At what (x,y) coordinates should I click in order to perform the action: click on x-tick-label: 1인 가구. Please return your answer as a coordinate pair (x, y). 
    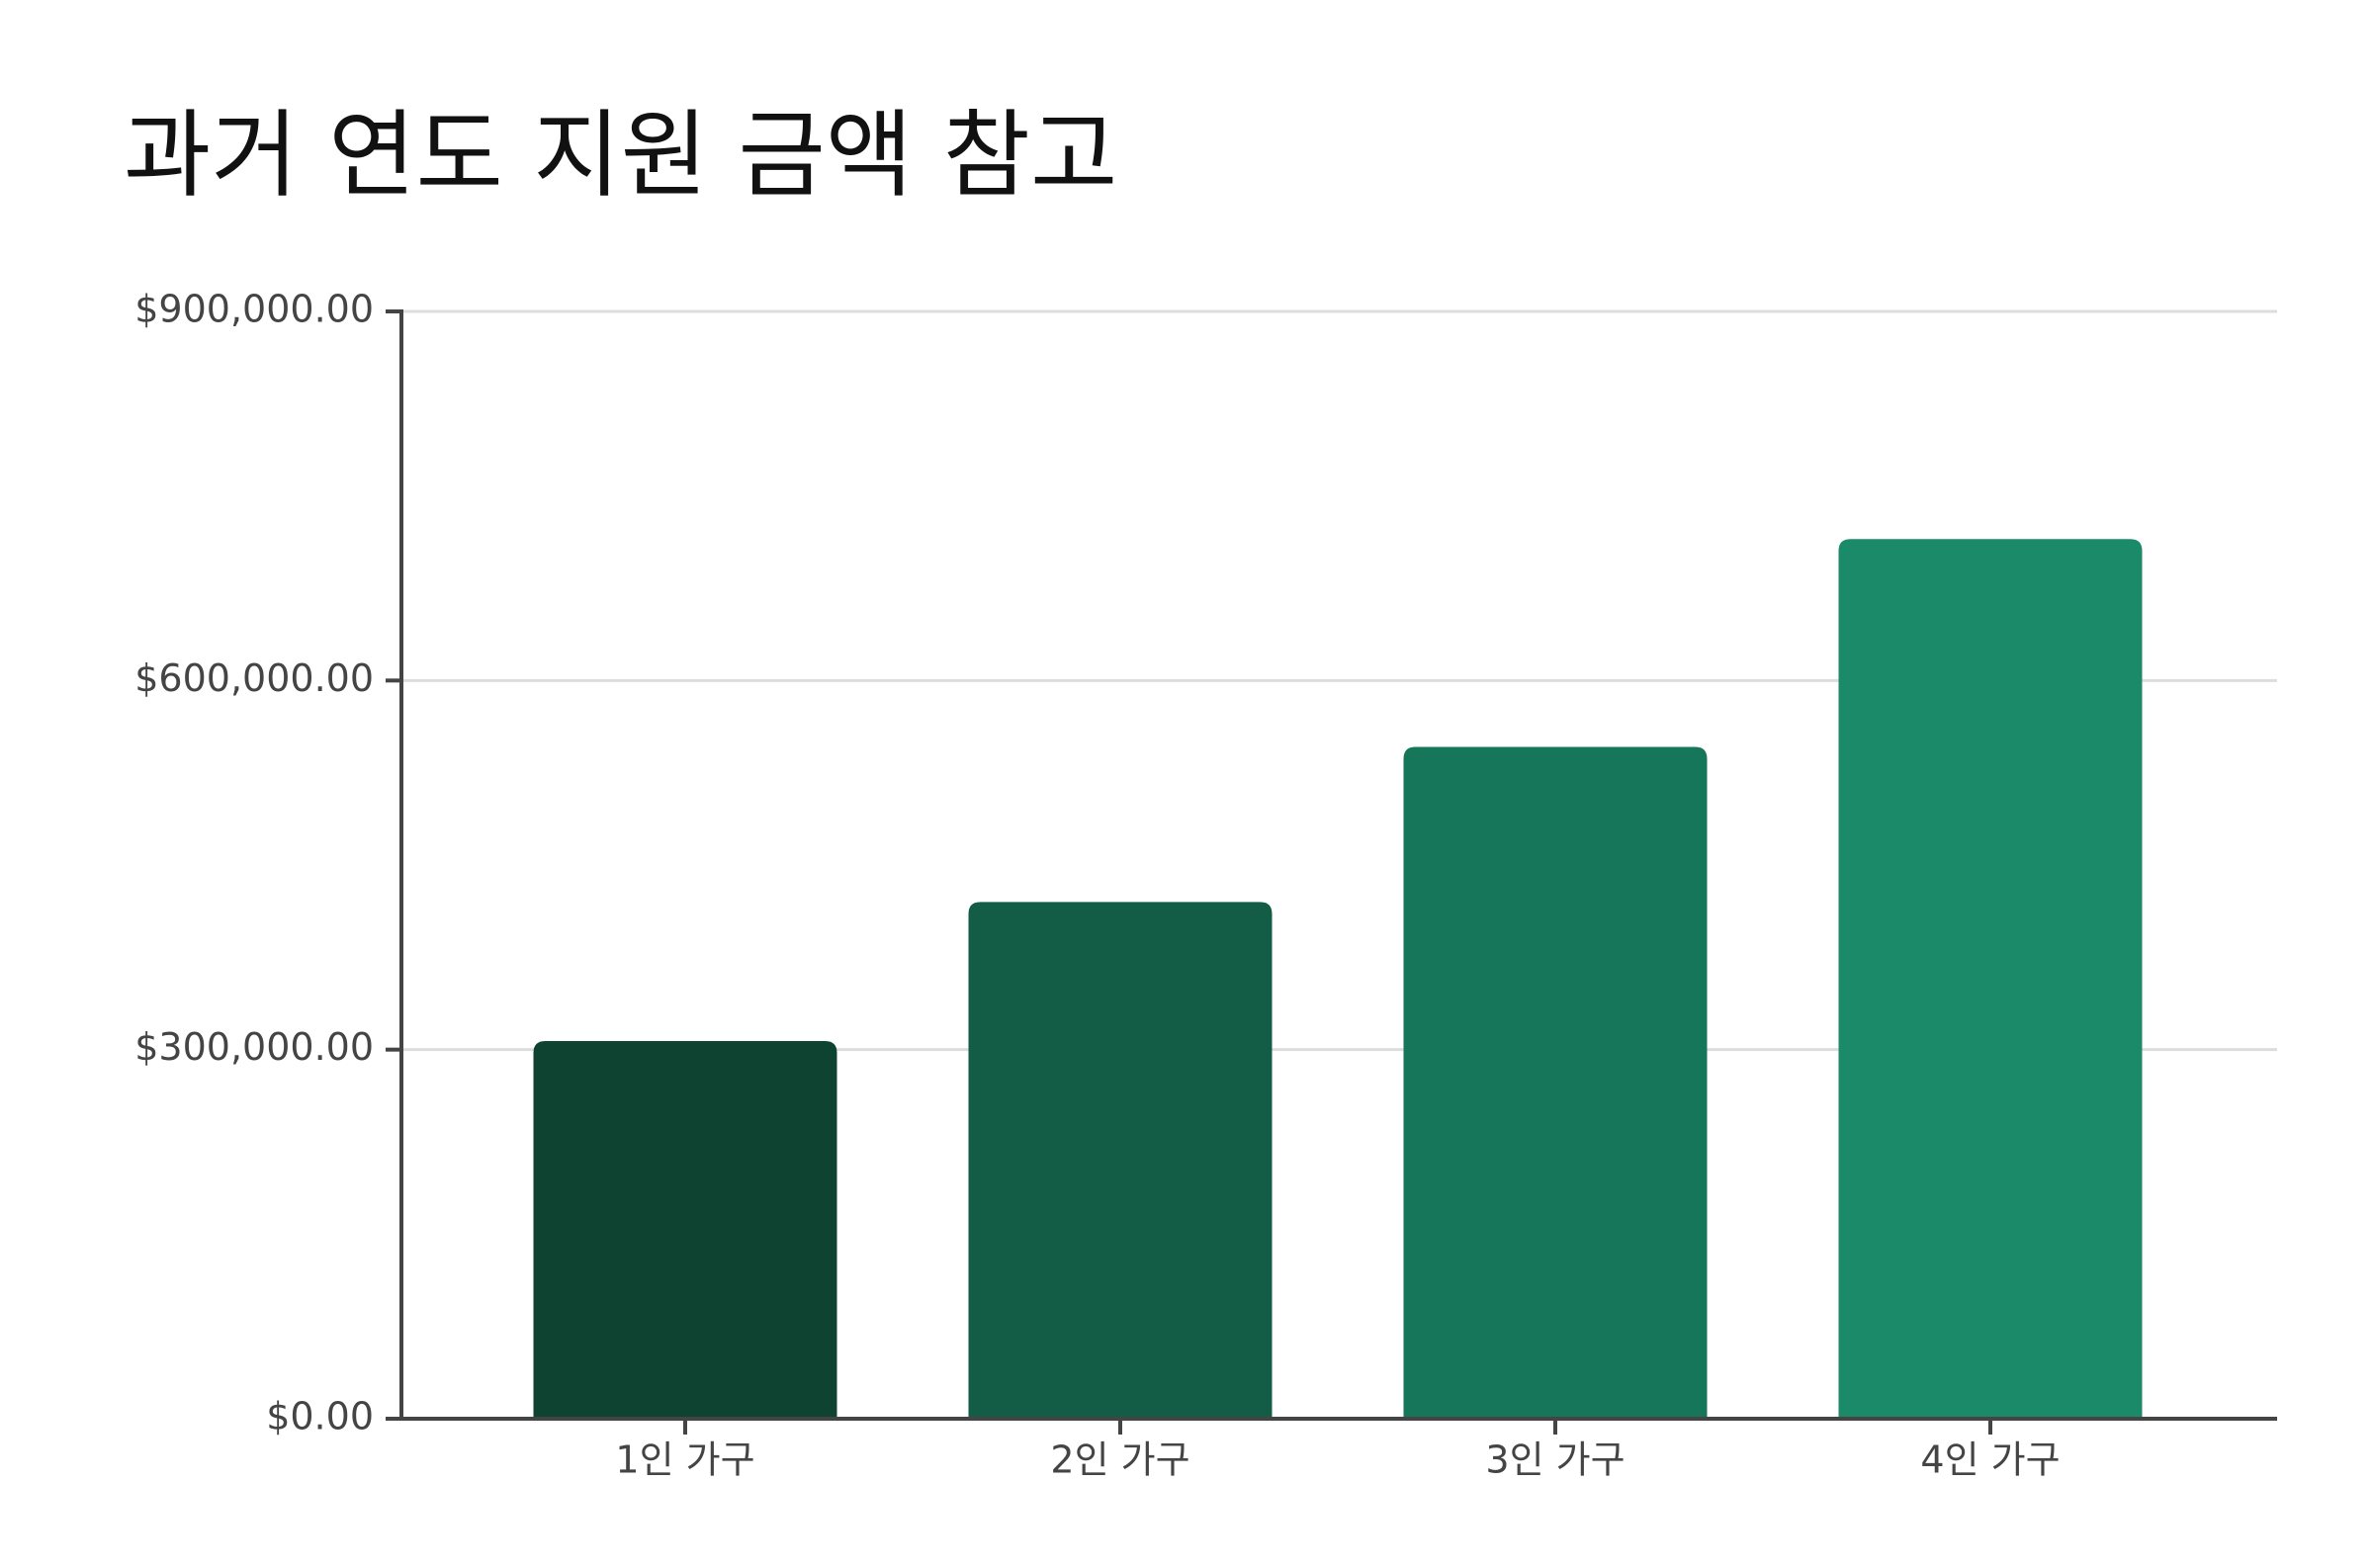
    Looking at the image, I should click on (684, 1460).